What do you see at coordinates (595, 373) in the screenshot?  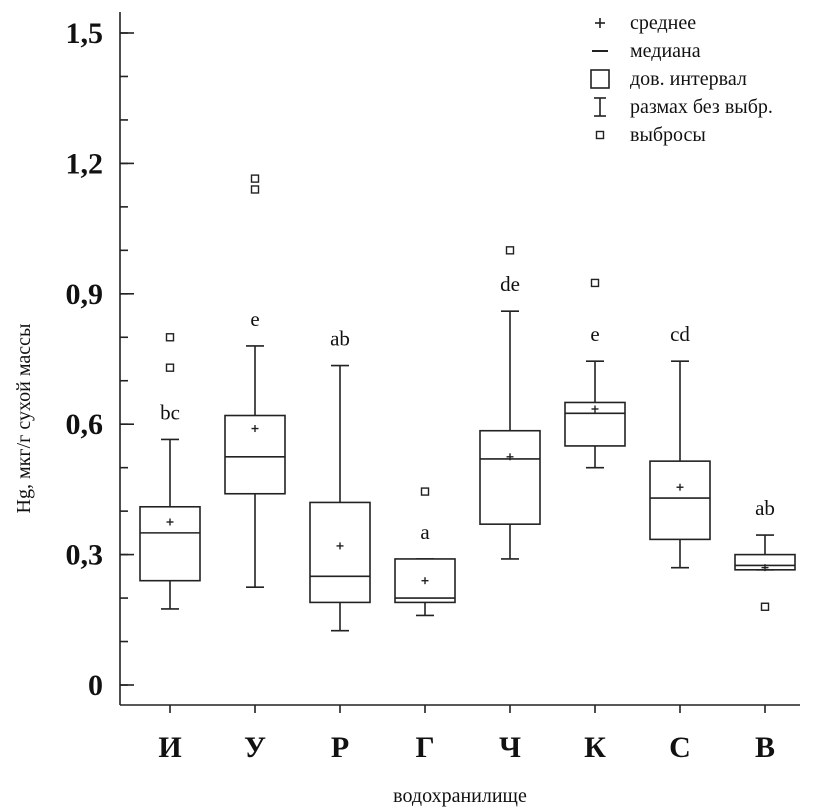 I see `box-К: e` at bounding box center [595, 373].